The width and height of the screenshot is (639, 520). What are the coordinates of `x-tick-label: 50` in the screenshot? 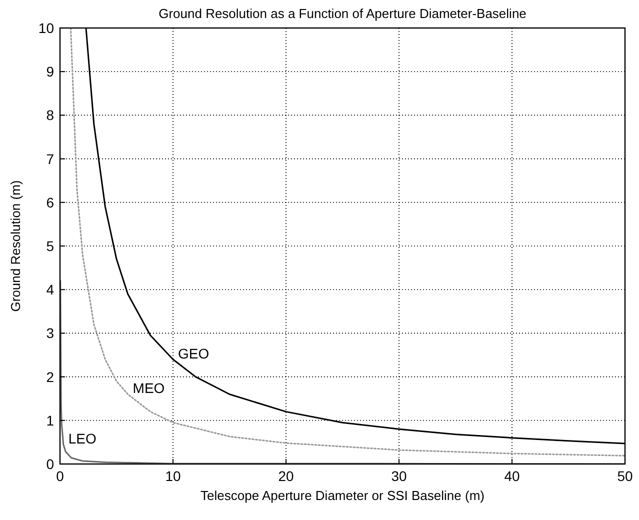 It's located at (625, 476).